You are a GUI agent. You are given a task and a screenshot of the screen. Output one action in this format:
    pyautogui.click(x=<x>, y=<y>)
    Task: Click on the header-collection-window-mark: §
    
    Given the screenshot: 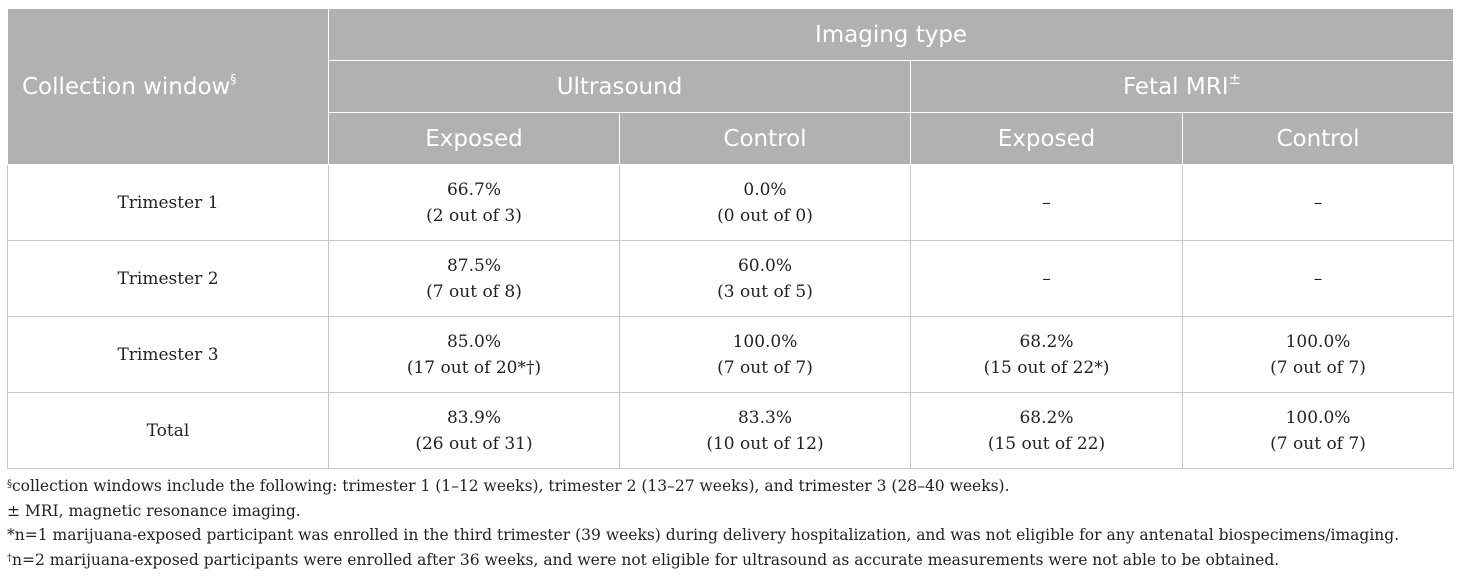 What is the action you would take?
    pyautogui.click(x=233, y=78)
    